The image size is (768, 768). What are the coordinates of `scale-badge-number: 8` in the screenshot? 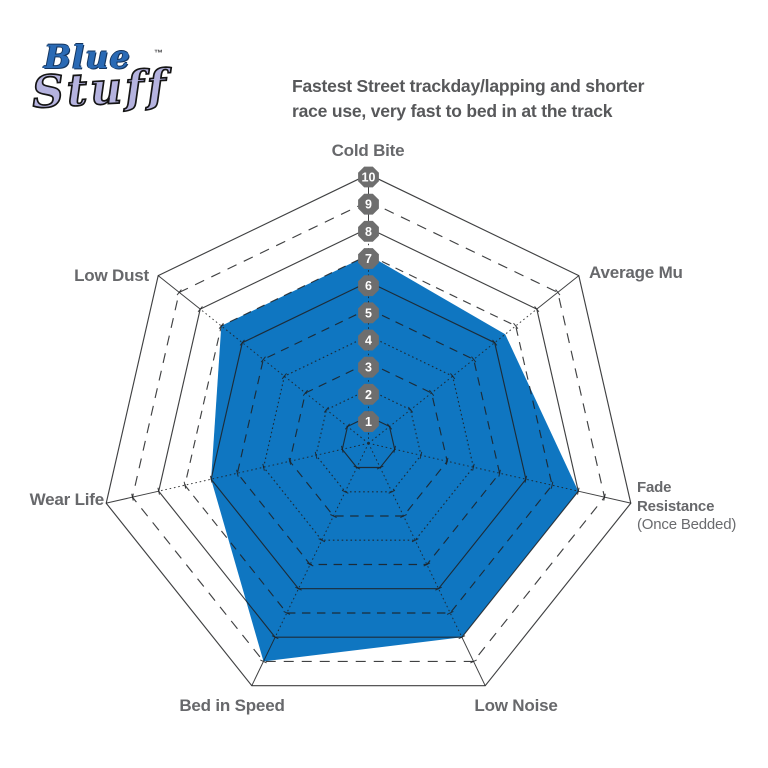 It's located at (368, 232).